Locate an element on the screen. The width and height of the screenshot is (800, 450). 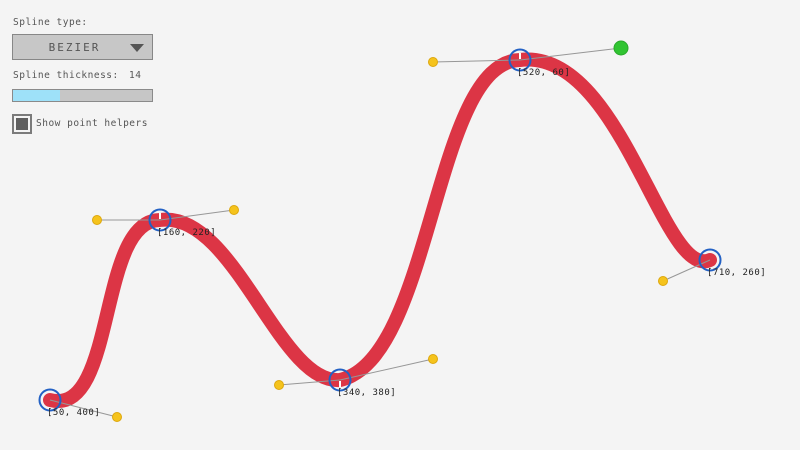
active-handle-dot is located at coordinates (621, 48).